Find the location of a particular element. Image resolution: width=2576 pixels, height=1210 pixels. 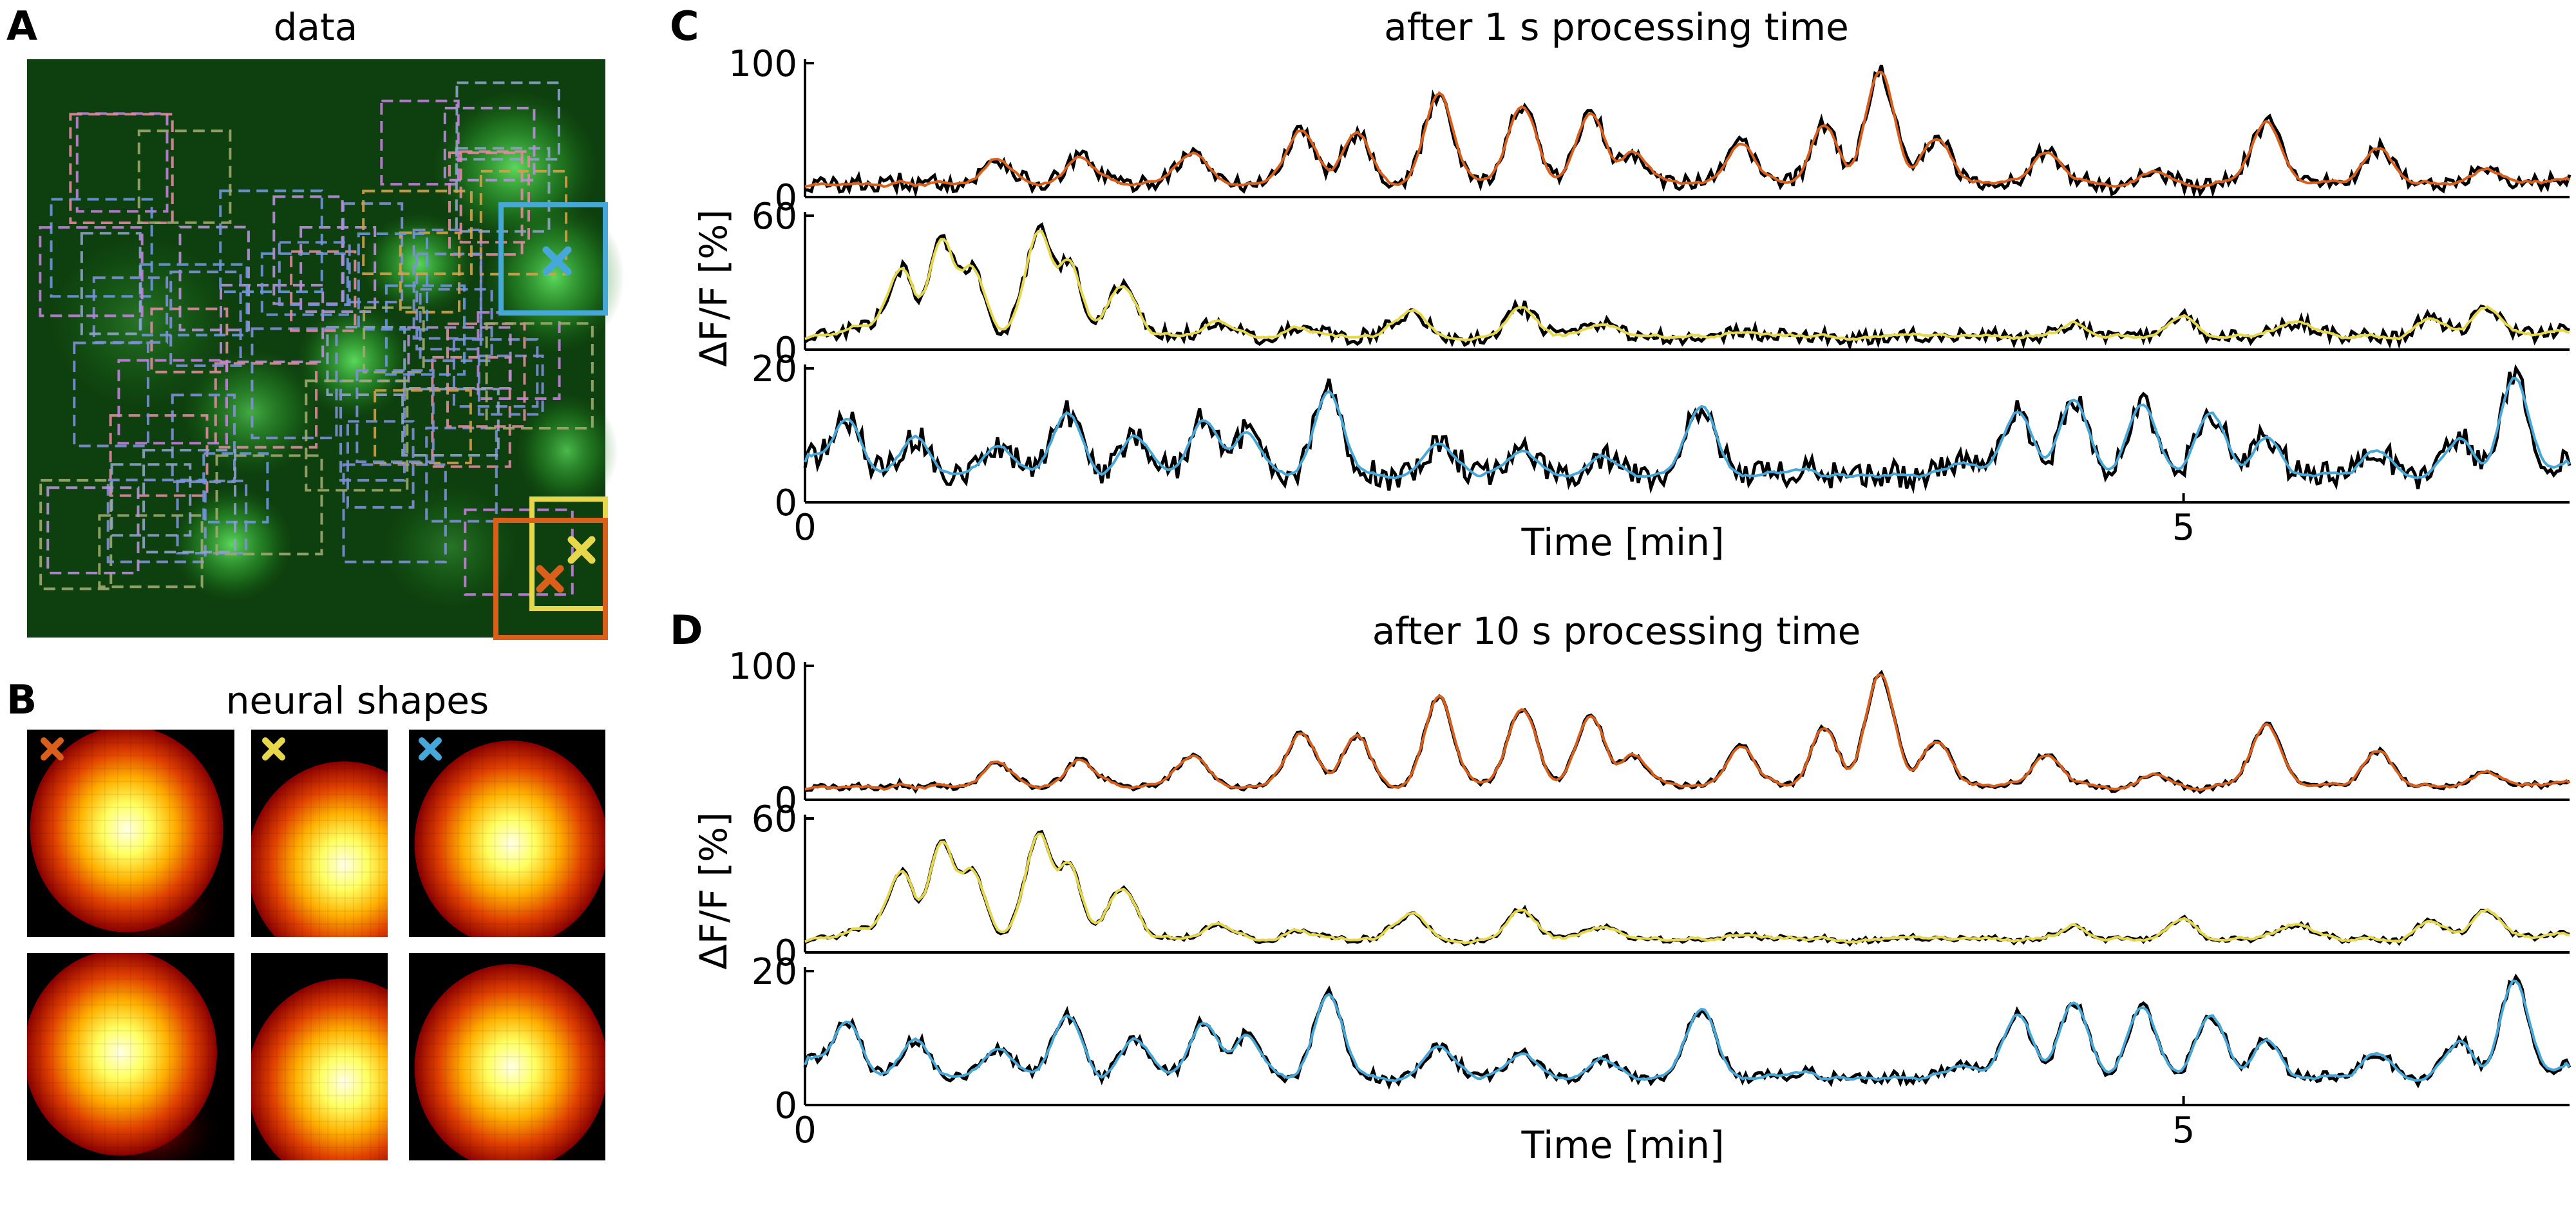

marker-neuron2 is located at coordinates (581, 550).